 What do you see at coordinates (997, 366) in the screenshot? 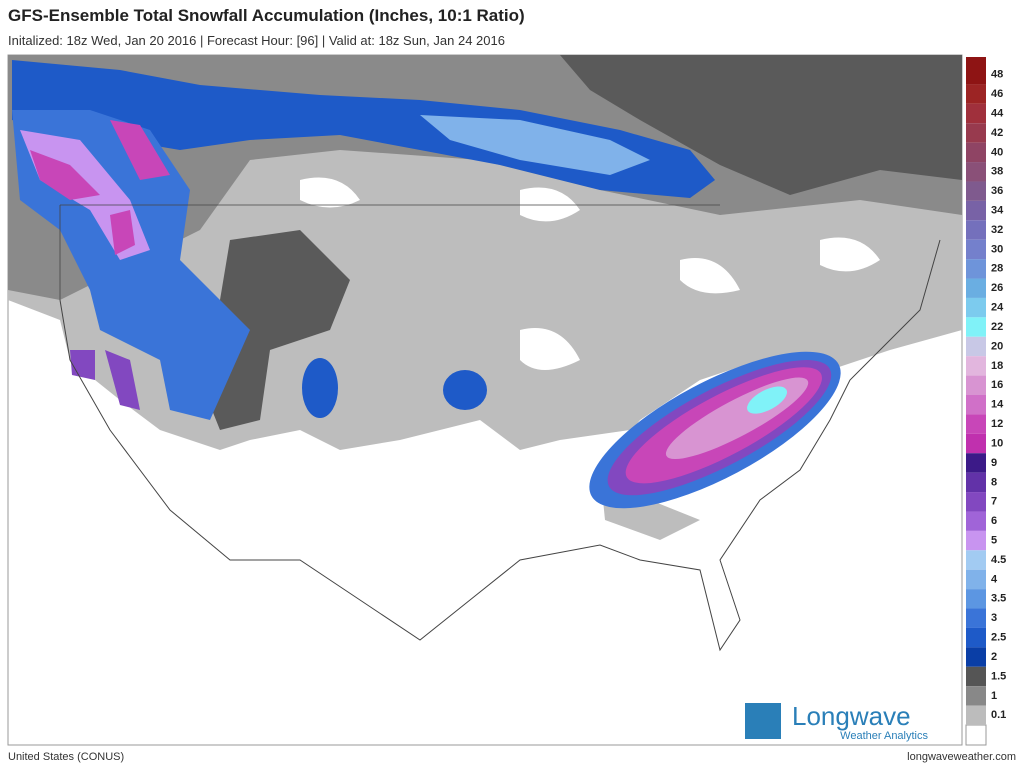
I see `legend-label: 18` at bounding box center [997, 366].